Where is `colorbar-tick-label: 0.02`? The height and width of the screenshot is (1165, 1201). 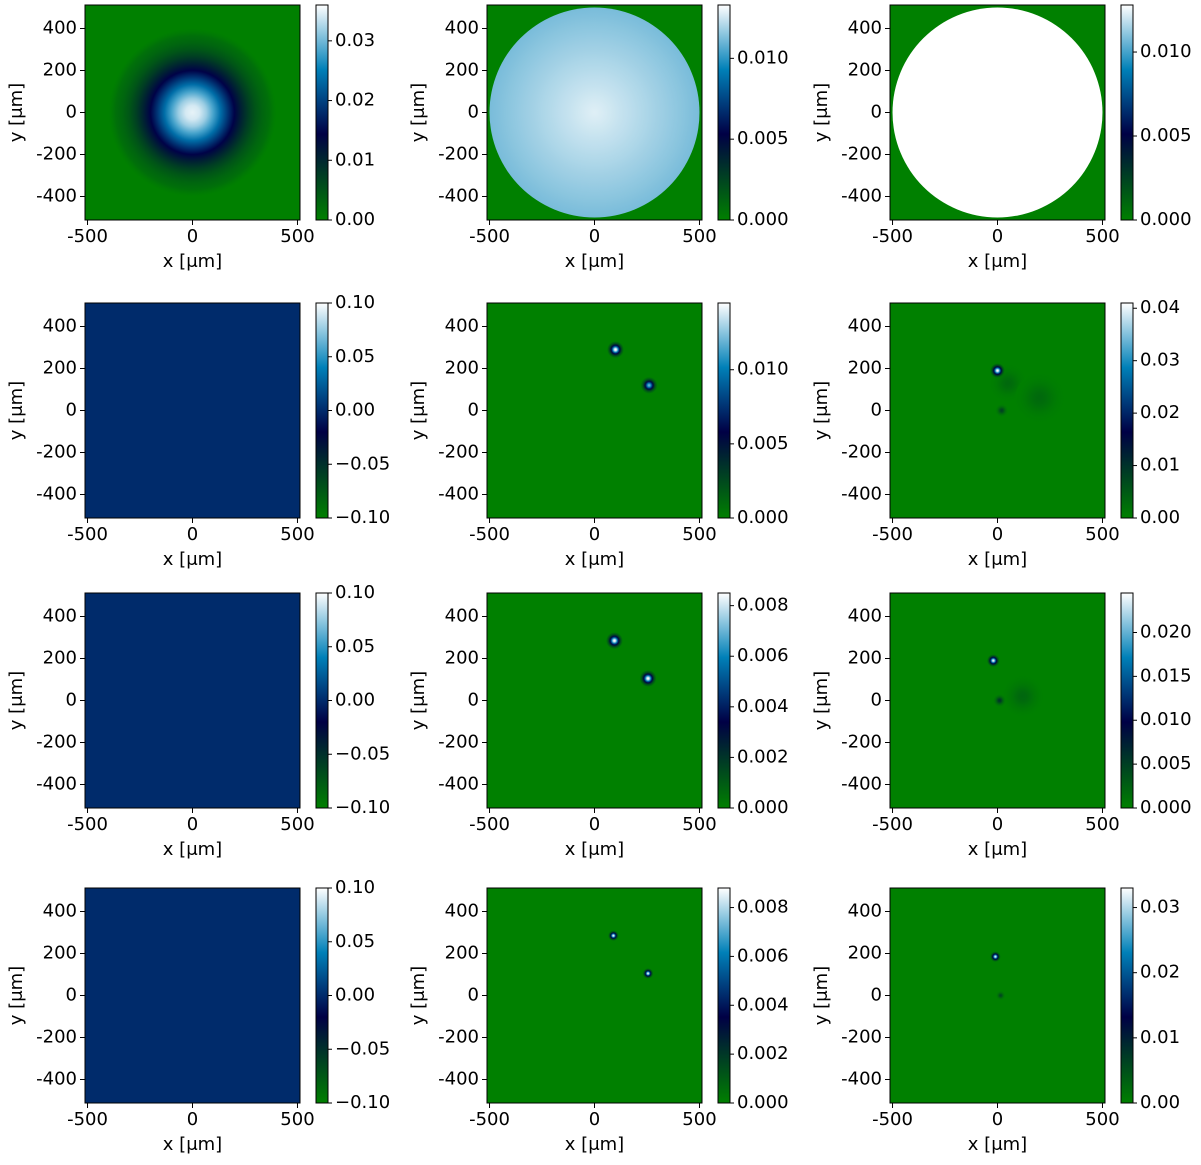 colorbar-tick-label: 0.02 is located at coordinates (1160, 412).